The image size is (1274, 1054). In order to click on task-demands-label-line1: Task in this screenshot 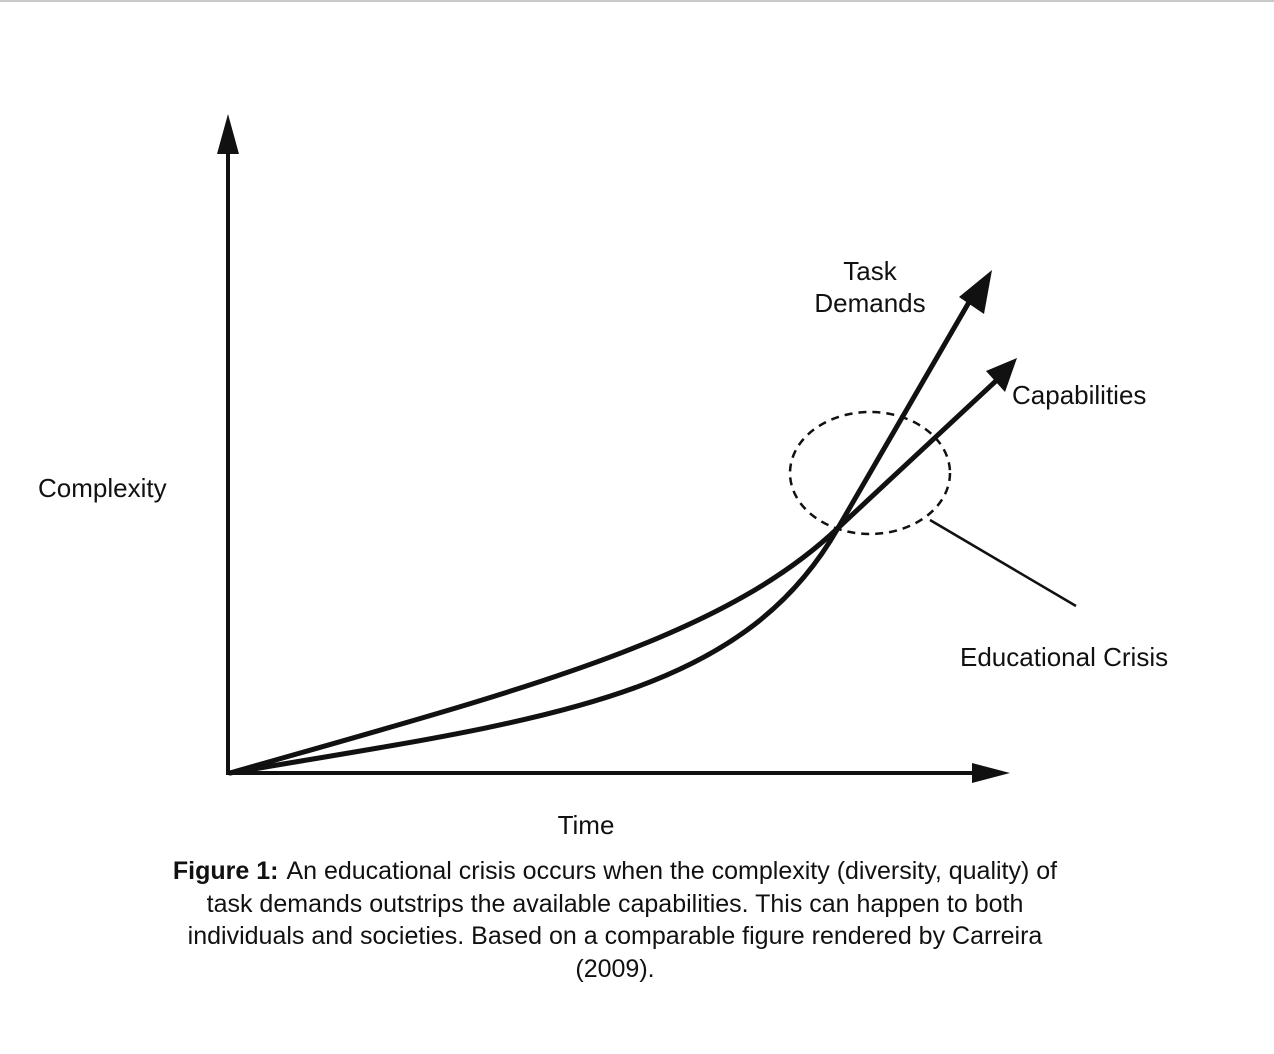, I will do `click(870, 271)`.